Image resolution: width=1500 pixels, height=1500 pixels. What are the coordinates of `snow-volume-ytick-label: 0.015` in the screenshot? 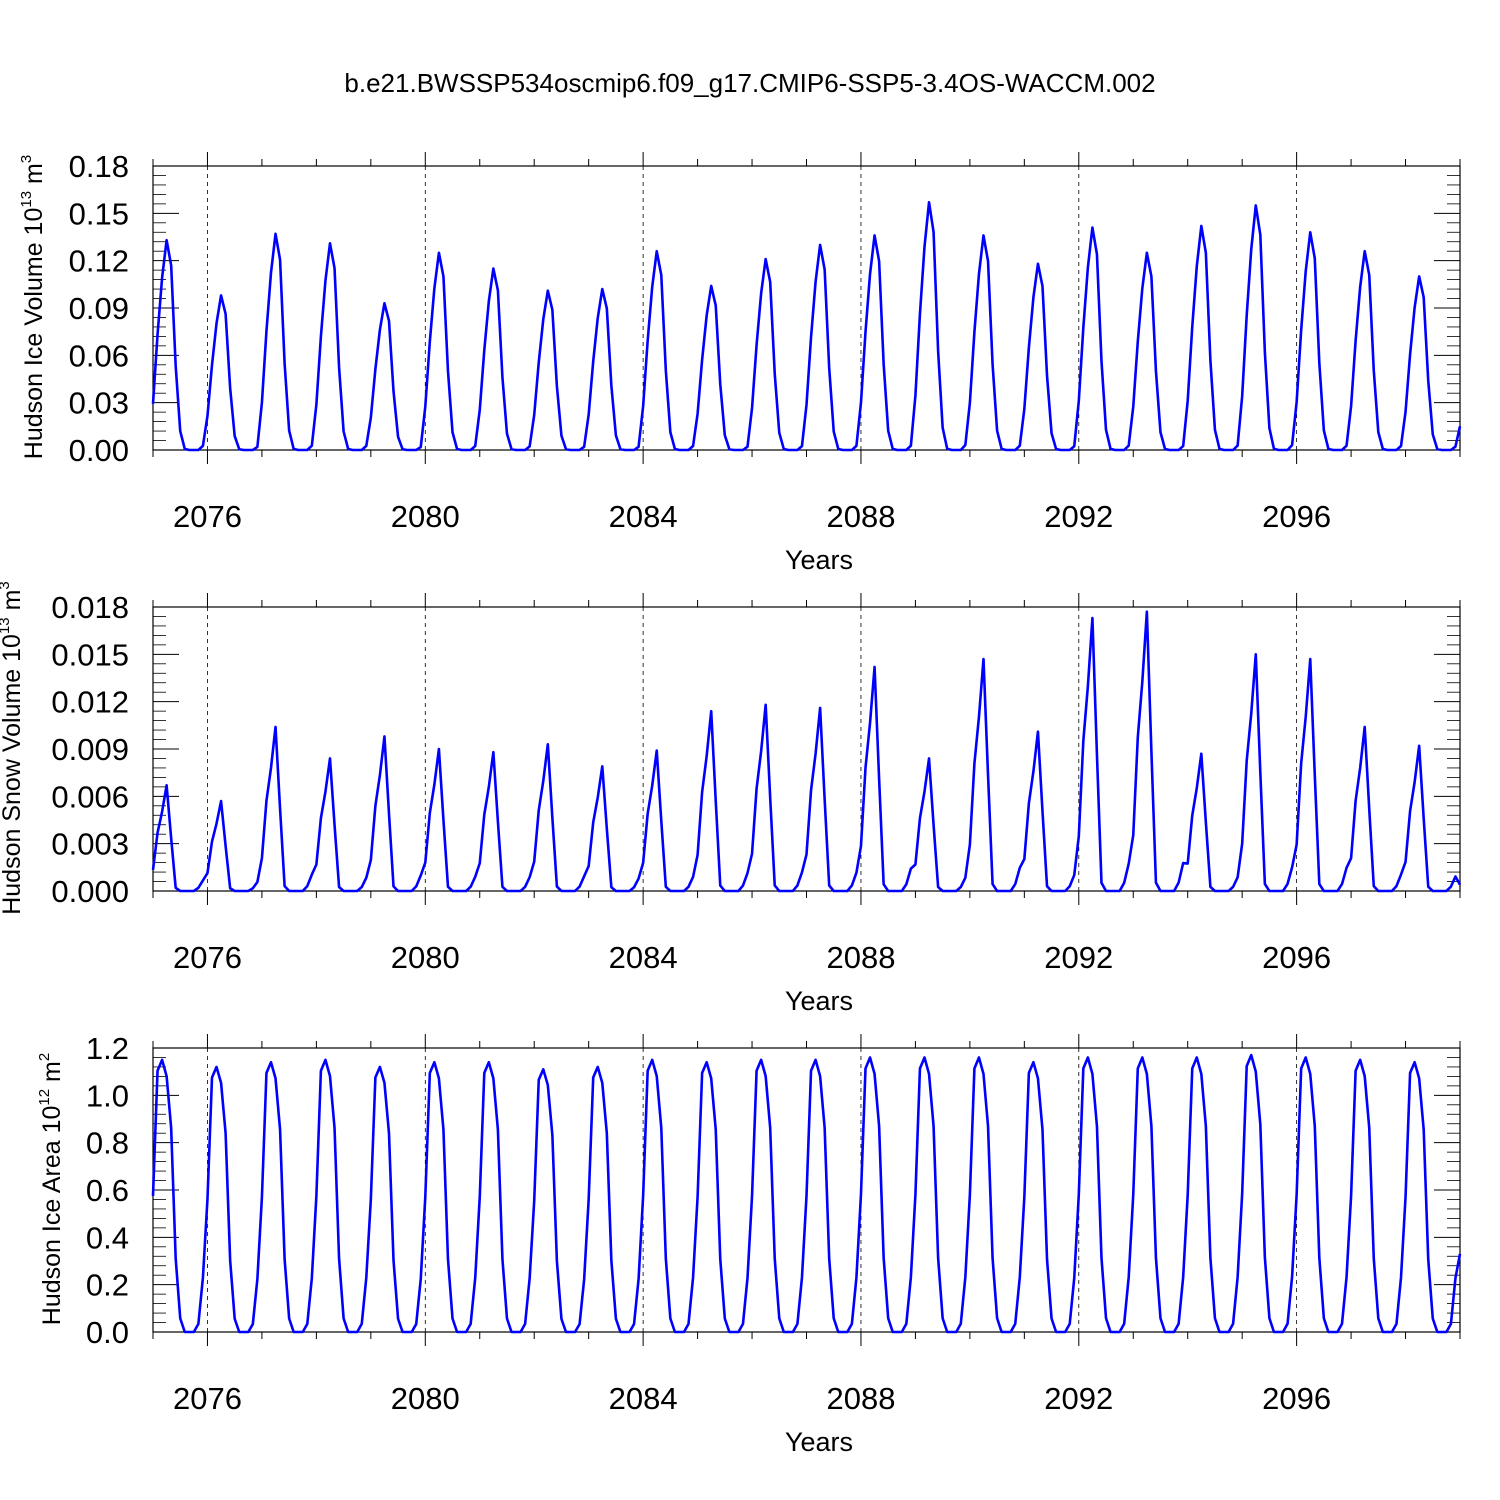 It's located at (90, 654).